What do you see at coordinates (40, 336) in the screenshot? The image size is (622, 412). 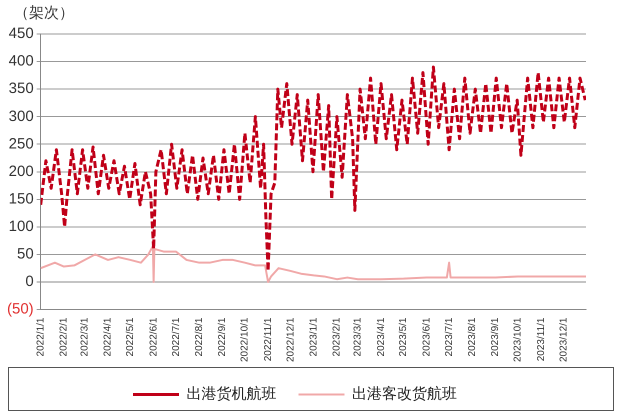 I see `x-tick-label: 2022/1/1` at bounding box center [40, 336].